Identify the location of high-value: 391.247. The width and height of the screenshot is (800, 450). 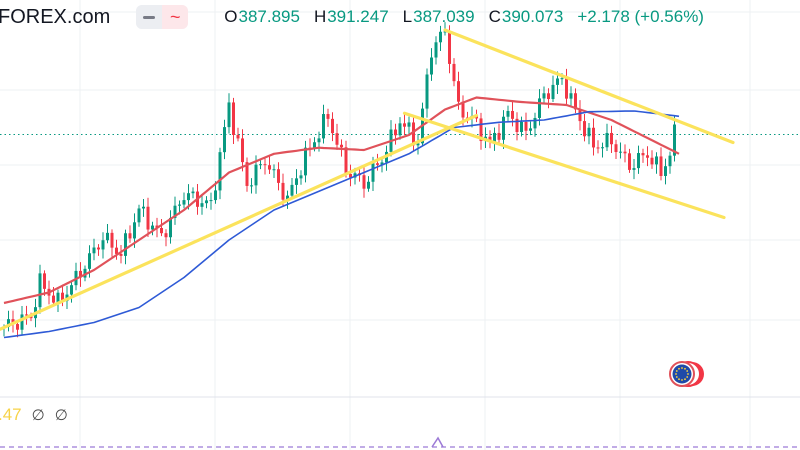
(358, 16).